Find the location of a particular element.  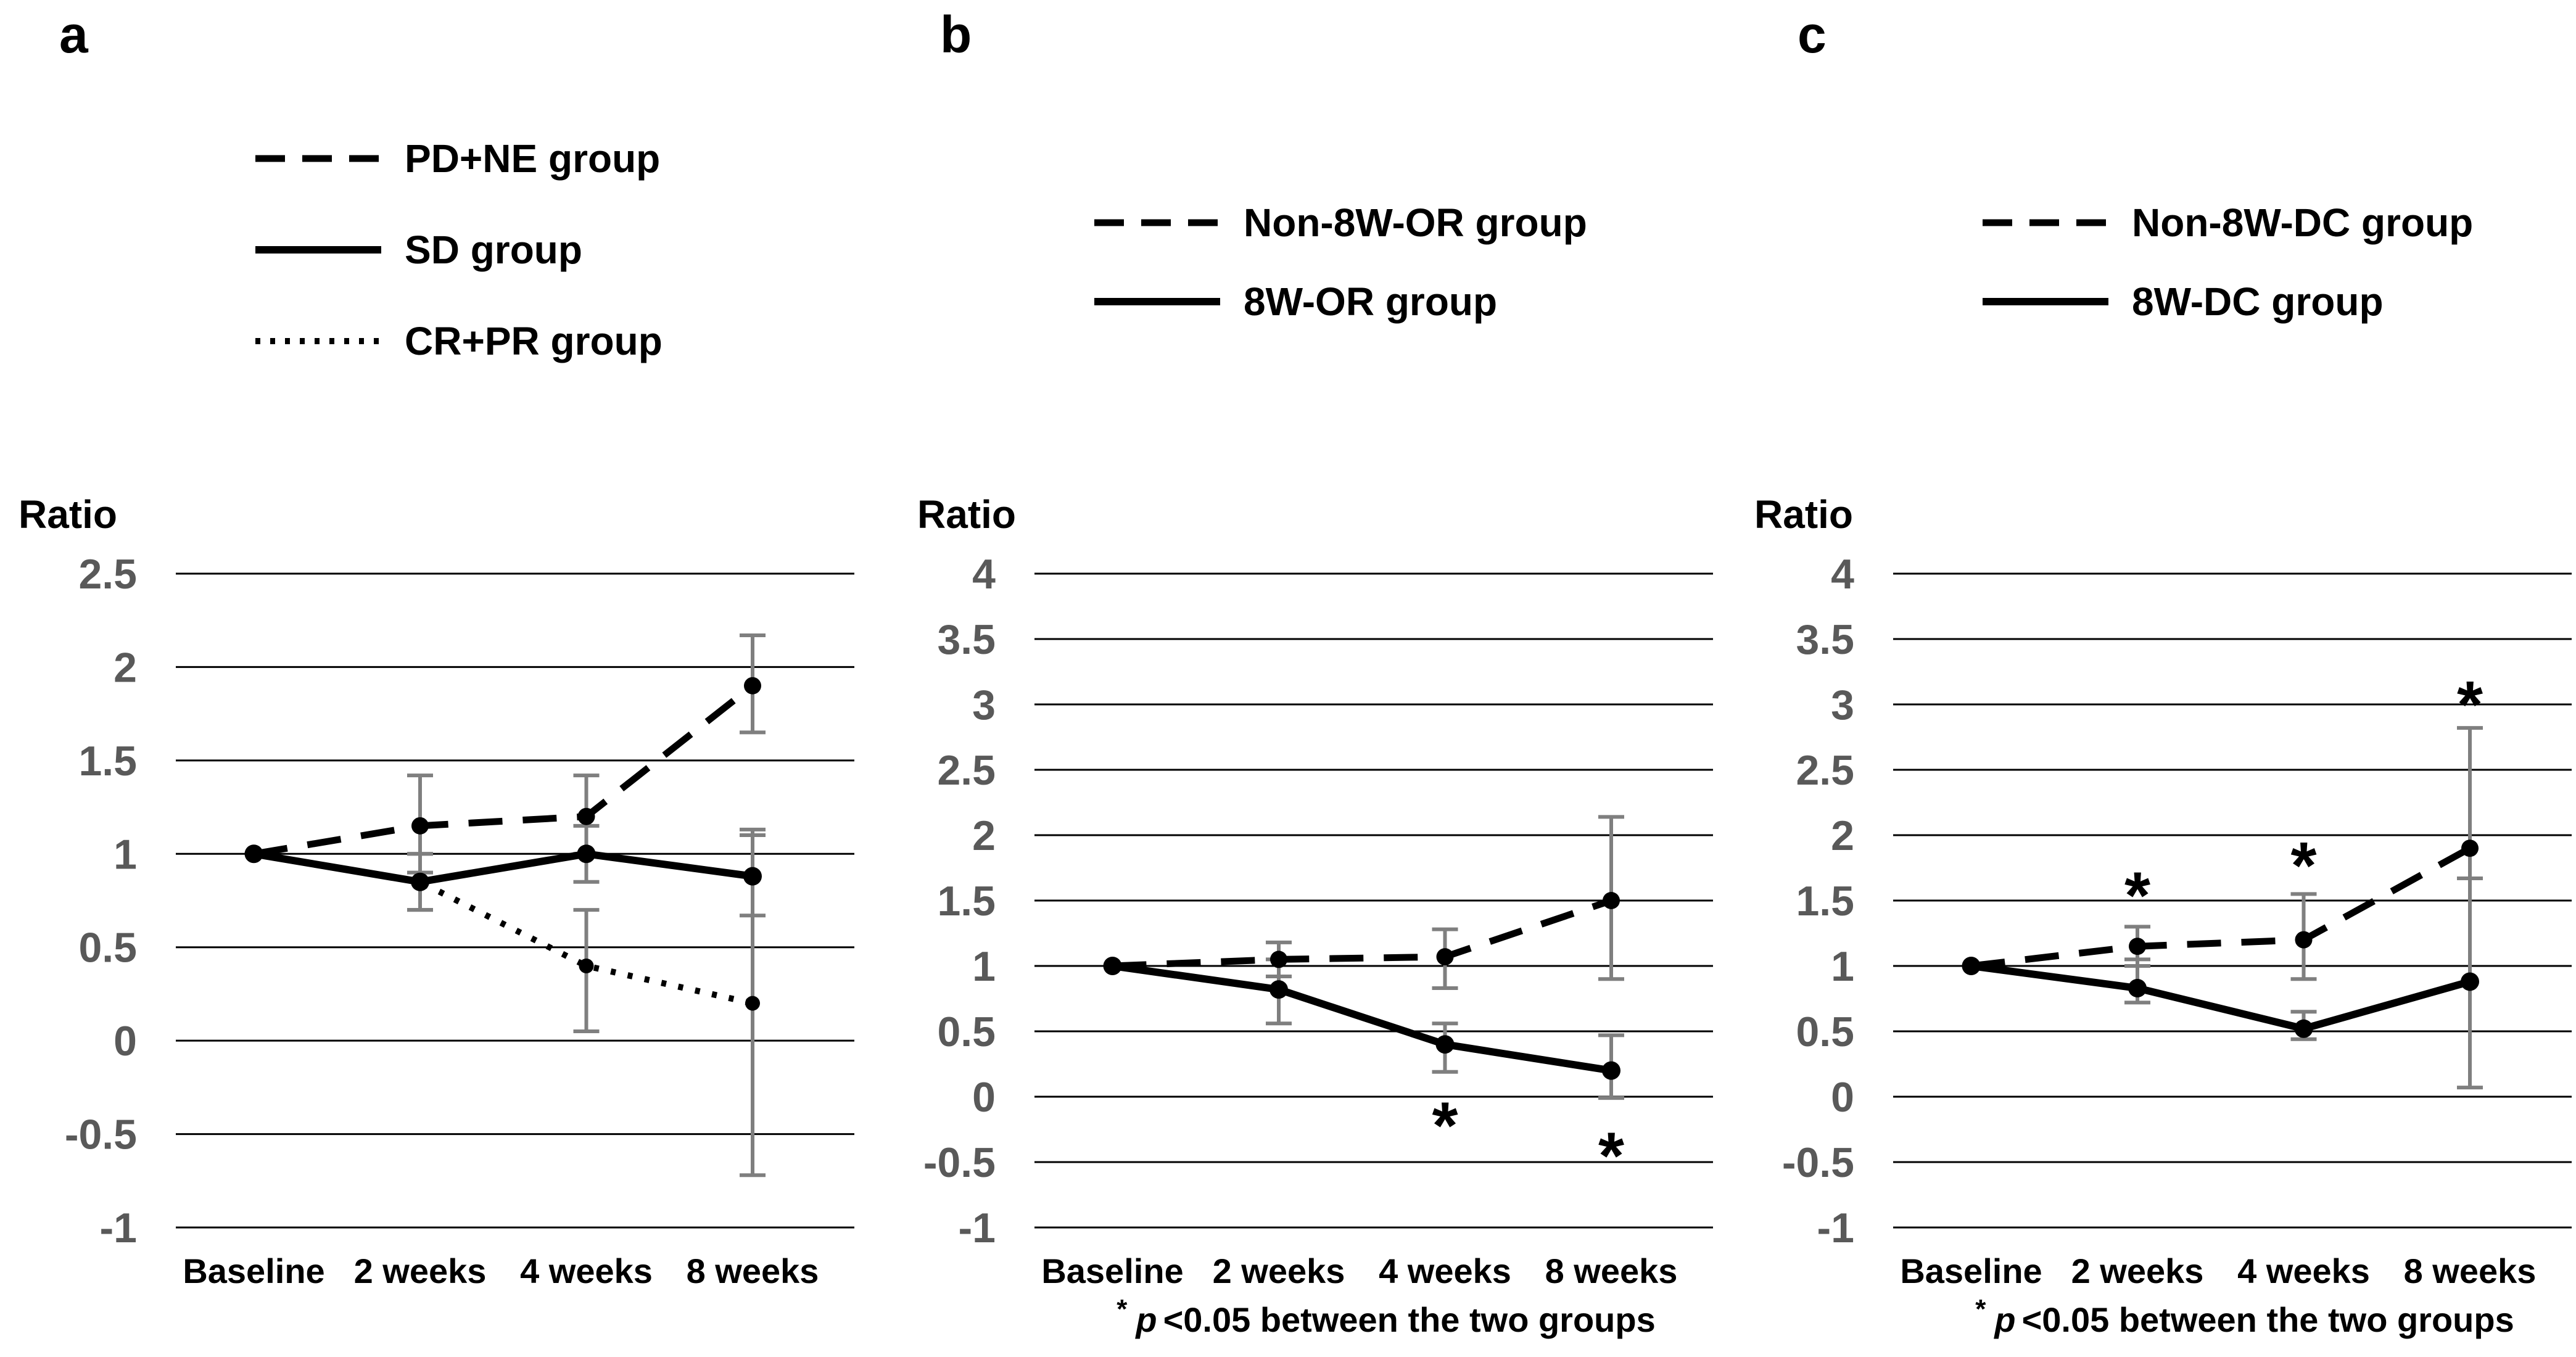

y-tick-label: 1 is located at coordinates (125, 855).